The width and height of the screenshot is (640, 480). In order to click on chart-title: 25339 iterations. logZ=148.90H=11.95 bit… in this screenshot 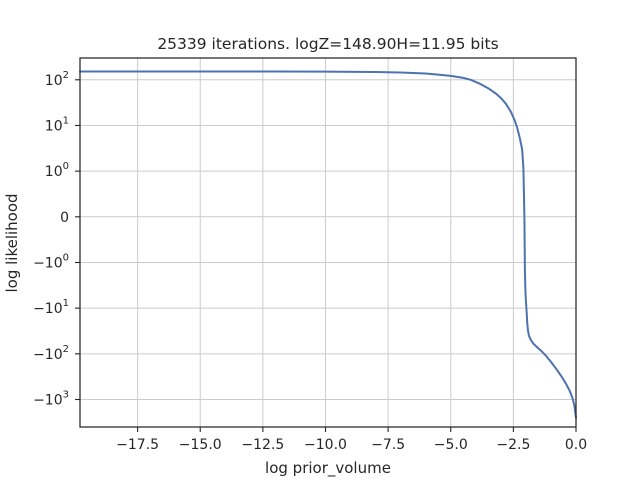, I will do `click(327, 44)`.